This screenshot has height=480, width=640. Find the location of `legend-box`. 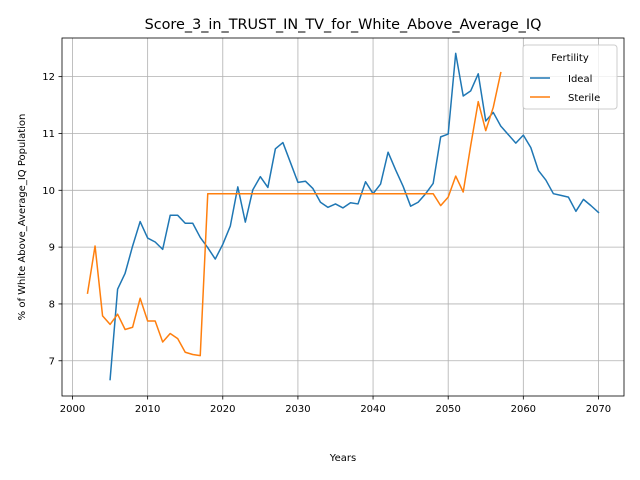

legend-box is located at coordinates (570, 77).